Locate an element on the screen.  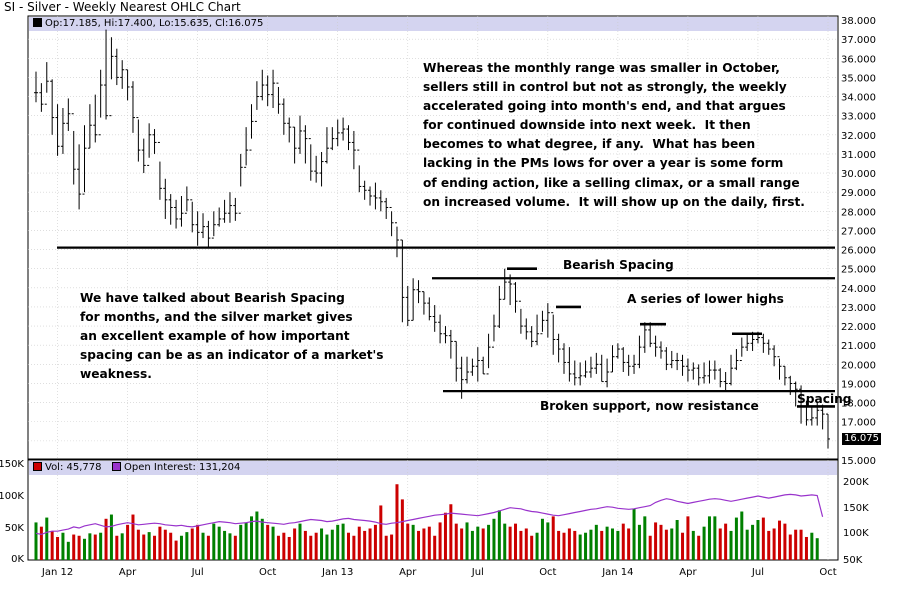
volume-left-tick-label: 150K is located at coordinates (12, 464).